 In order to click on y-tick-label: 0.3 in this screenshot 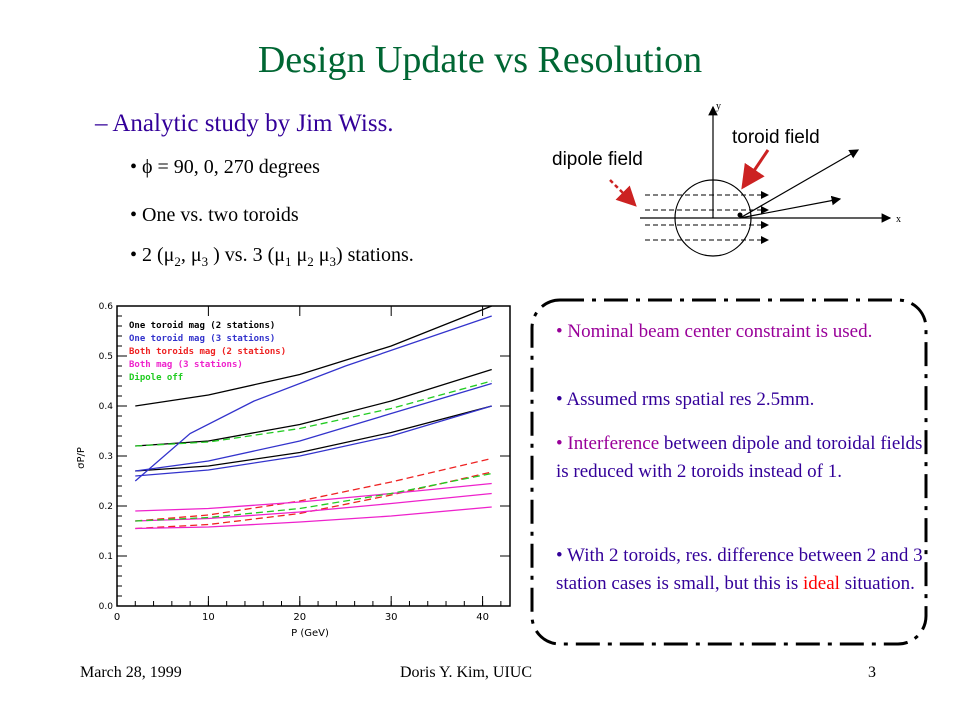, I will do `click(106, 457)`.